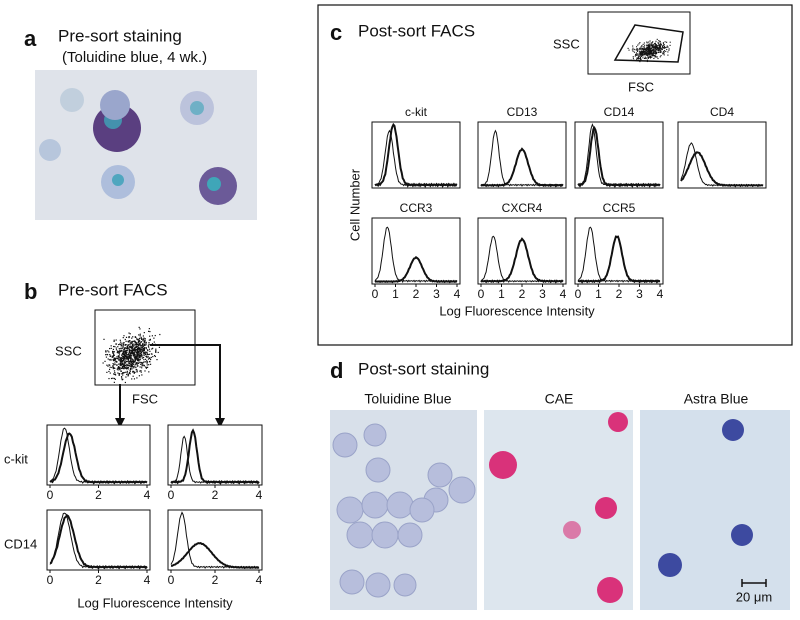 This screenshot has width=800, height=620. What do you see at coordinates (98, 540) in the screenshot?
I see `histogram-box` at bounding box center [98, 540].